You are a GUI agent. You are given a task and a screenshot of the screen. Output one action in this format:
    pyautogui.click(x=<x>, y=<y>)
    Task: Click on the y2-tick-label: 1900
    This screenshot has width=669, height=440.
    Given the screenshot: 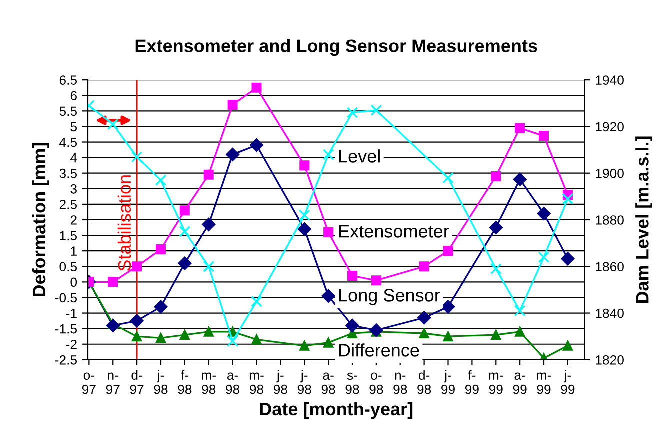 What is the action you would take?
    pyautogui.click(x=610, y=173)
    